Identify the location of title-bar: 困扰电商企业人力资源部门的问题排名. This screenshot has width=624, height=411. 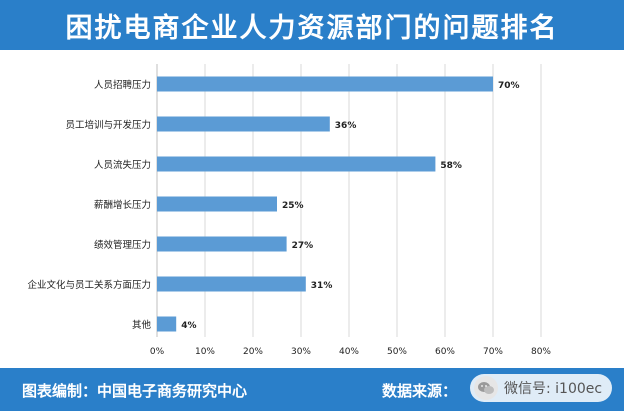
(312, 25).